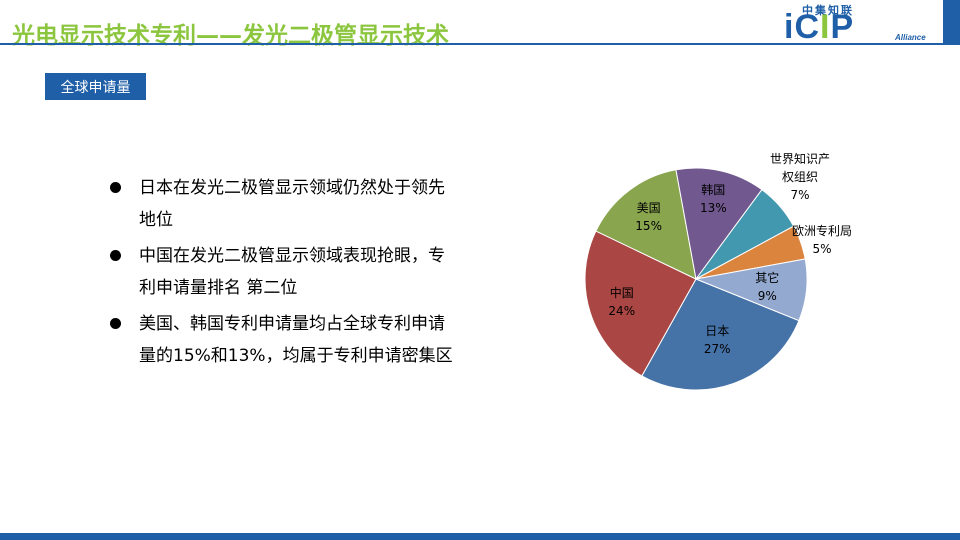  What do you see at coordinates (622, 311) in the screenshot?
I see `pie-slice-percent: 24%` at bounding box center [622, 311].